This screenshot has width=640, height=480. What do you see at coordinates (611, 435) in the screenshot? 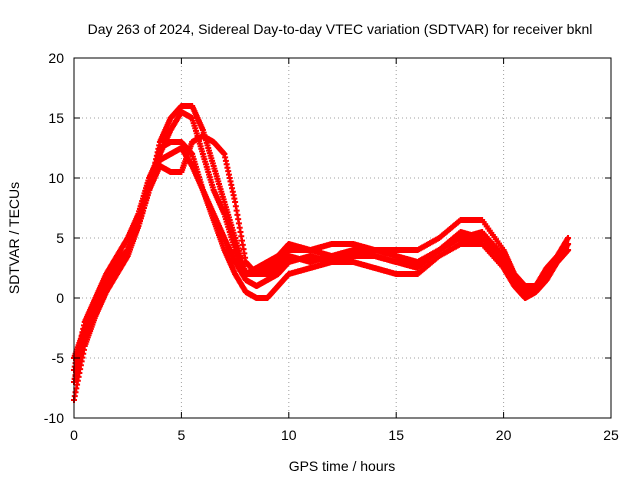
I see `x-tick-label: 25` at bounding box center [611, 435].